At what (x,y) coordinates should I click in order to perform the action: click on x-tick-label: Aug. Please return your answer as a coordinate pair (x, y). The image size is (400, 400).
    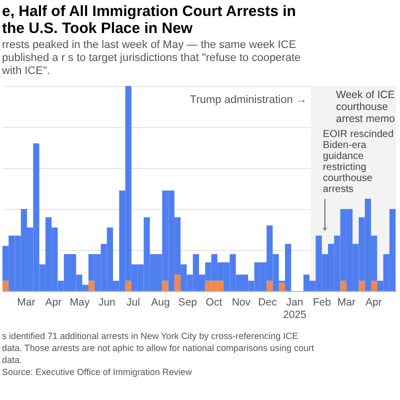
    Looking at the image, I should click on (160, 302).